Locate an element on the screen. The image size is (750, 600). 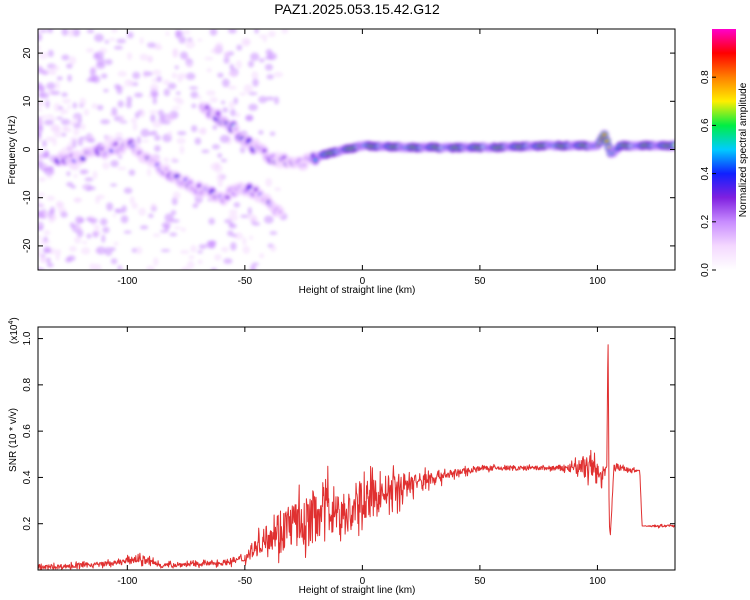
spectrogram-x-tick-label: -50 is located at coordinates (245, 281).